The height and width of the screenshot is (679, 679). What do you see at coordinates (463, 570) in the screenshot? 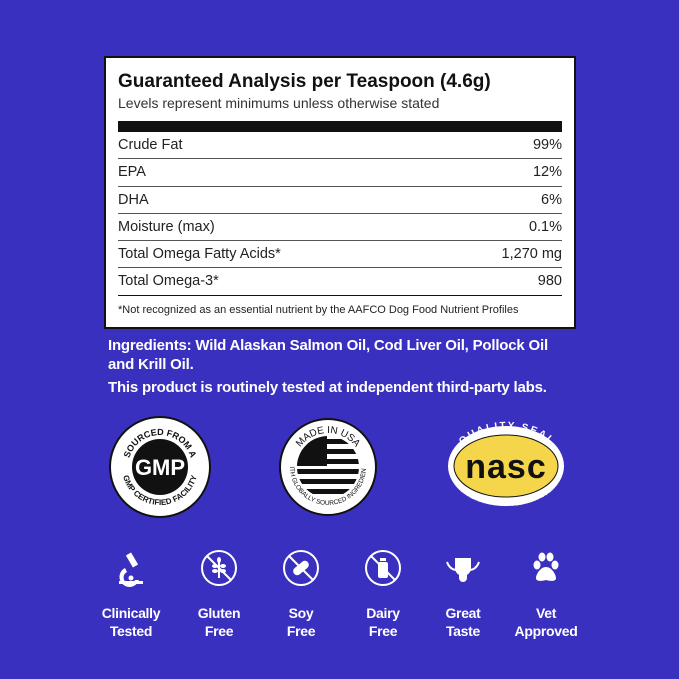
I see `dog-tongue-icon` at bounding box center [463, 570].